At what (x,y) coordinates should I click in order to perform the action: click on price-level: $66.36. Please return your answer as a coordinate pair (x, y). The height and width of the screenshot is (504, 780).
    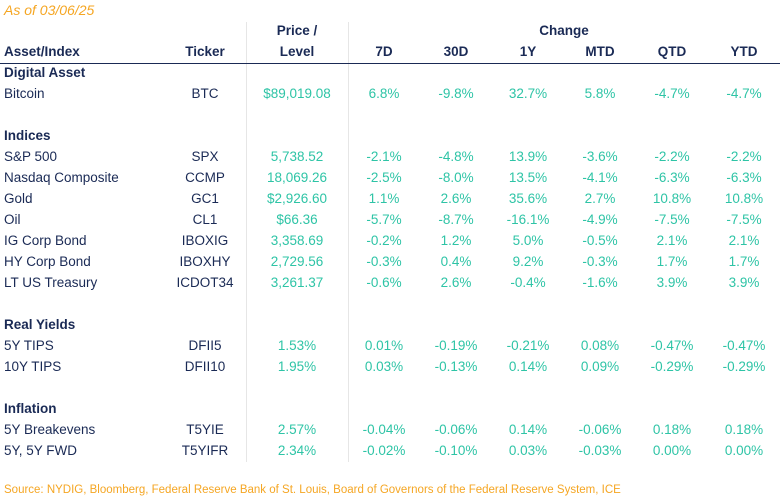
    Looking at the image, I should click on (297, 219).